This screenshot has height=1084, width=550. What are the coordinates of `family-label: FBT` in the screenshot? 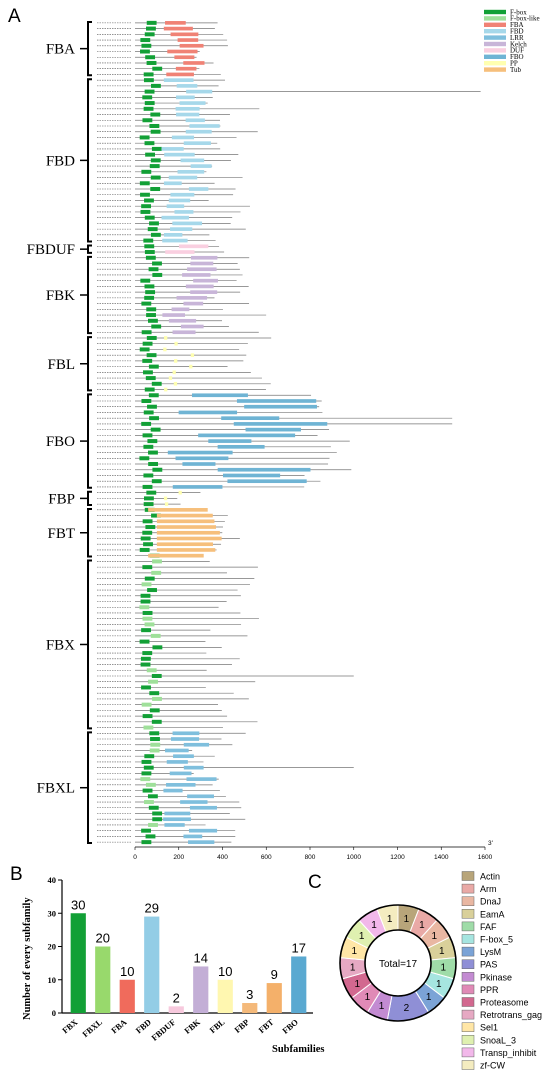 It's located at (61, 534).